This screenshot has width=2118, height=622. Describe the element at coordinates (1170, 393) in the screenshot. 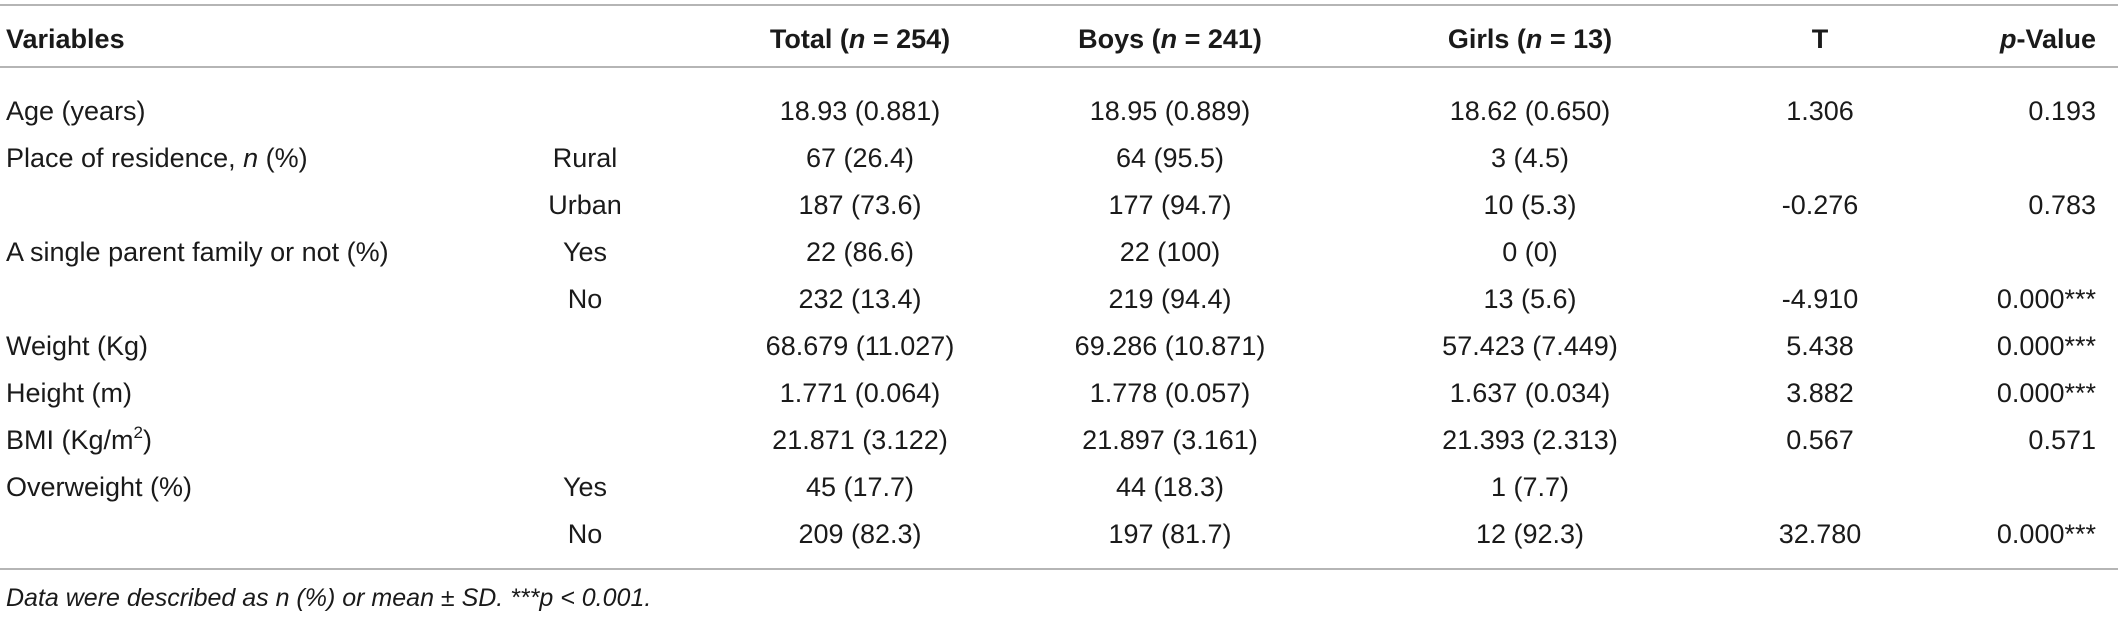

I see `row-boys: 1.778 (0.057)` at that location.